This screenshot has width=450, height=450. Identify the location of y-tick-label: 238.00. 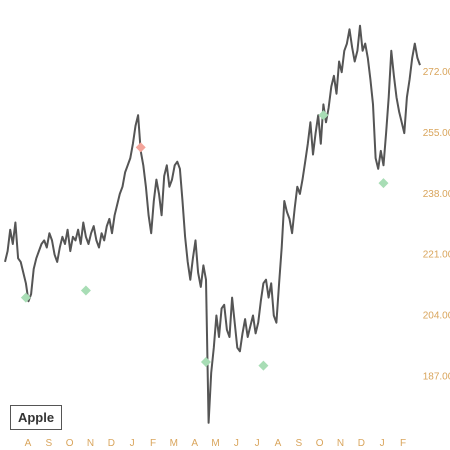
(436, 194).